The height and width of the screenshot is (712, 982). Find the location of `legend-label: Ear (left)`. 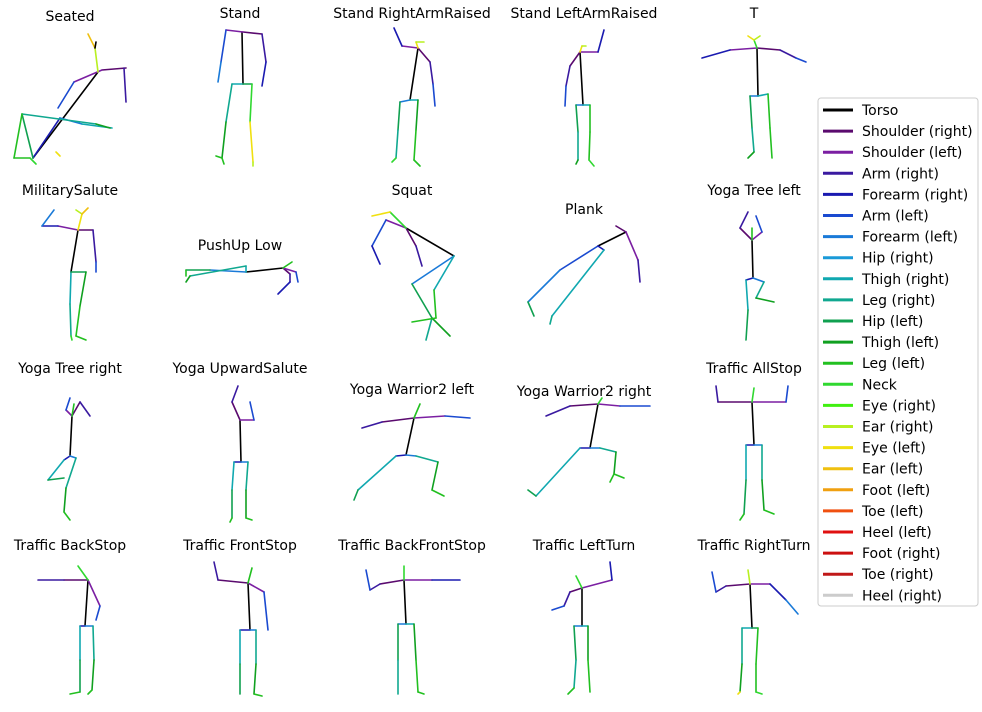

legend-label: Ear (left) is located at coordinates (892, 470).